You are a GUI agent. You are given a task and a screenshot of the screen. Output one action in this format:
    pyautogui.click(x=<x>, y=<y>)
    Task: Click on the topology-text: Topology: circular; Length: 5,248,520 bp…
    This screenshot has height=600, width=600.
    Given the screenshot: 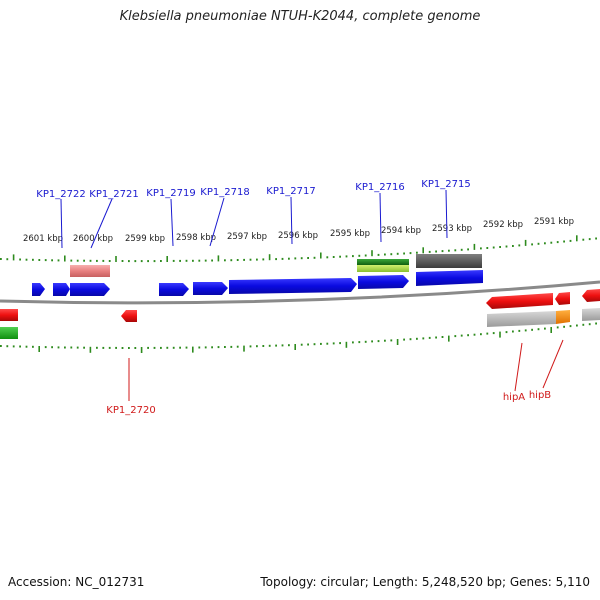 What is the action you would take?
    pyautogui.click(x=425, y=582)
    